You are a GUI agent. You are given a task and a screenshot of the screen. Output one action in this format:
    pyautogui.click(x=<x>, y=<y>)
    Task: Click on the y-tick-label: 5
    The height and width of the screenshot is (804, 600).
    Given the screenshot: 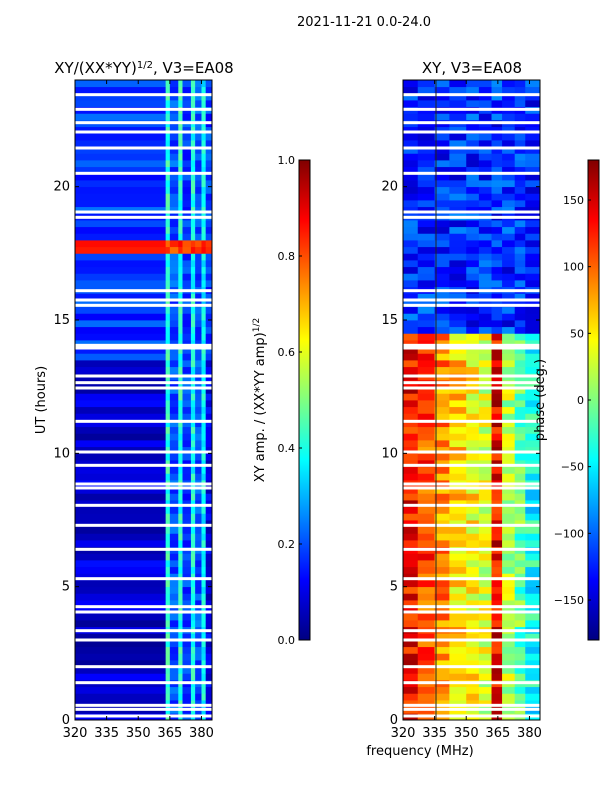 What is the action you would take?
    pyautogui.click(x=394, y=587)
    